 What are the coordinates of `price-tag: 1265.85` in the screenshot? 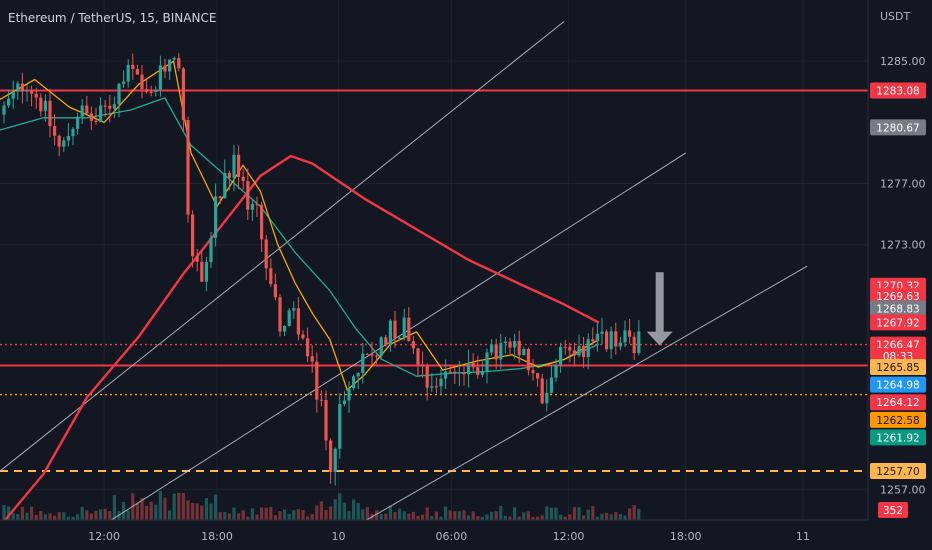 It's located at (898, 367).